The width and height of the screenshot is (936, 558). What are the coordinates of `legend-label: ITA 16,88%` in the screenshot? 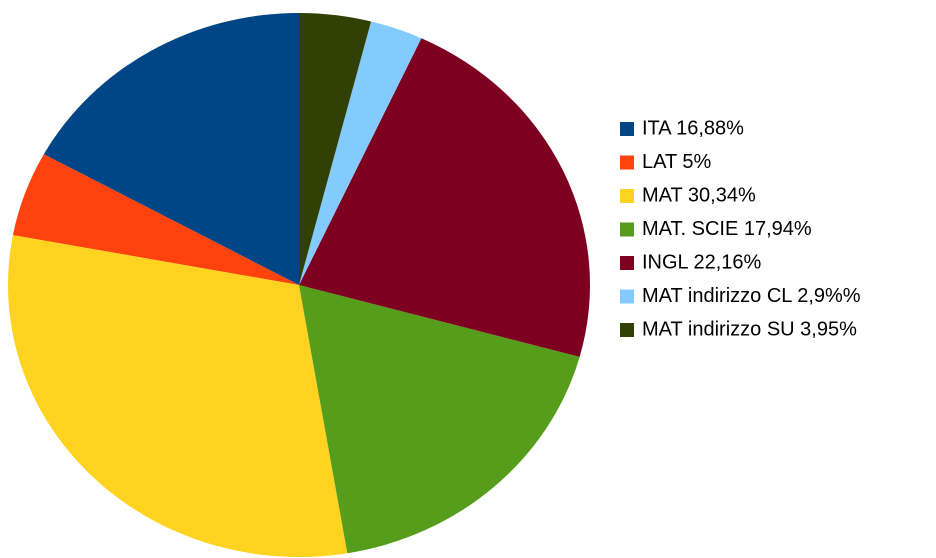 It's located at (693, 128).